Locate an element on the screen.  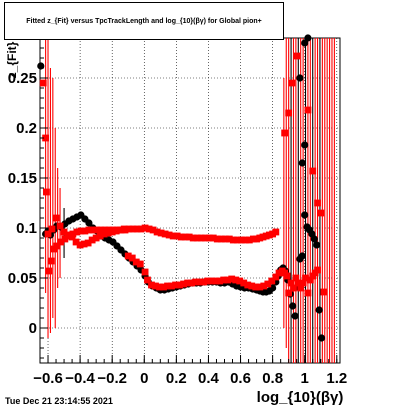
x-tick-label: 0.6 is located at coordinates (240, 378).